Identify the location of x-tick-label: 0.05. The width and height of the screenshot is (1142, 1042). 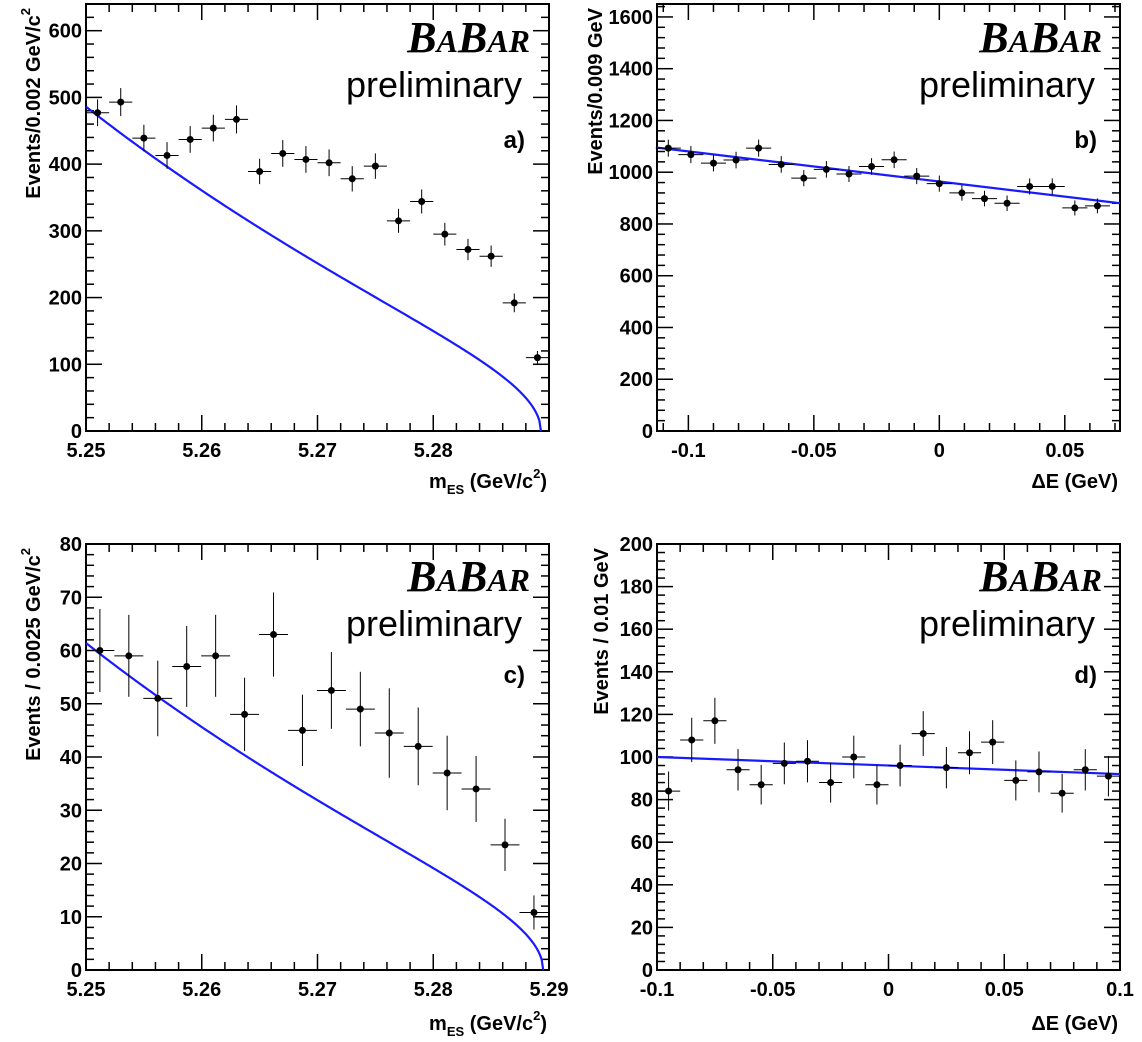
(1004, 990).